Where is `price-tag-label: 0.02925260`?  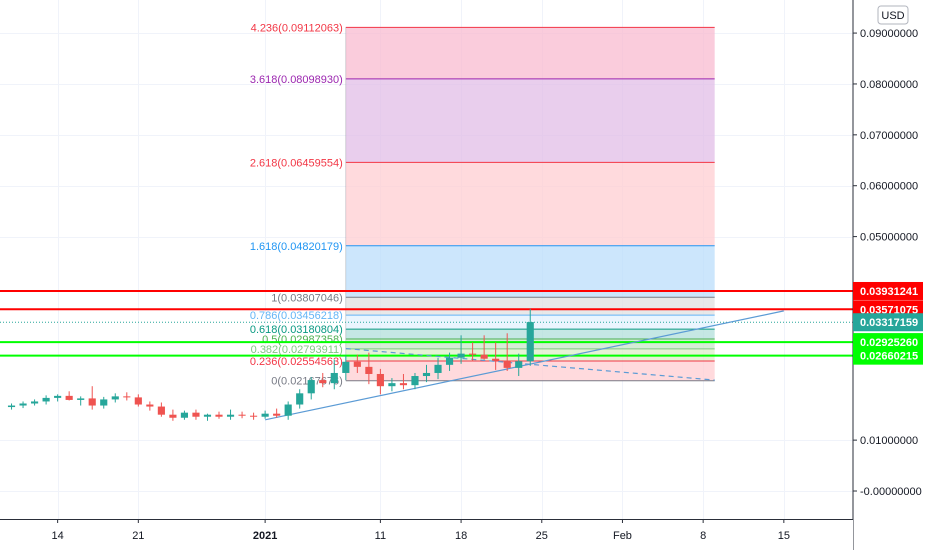 price-tag-label: 0.02925260 is located at coordinates (889, 343).